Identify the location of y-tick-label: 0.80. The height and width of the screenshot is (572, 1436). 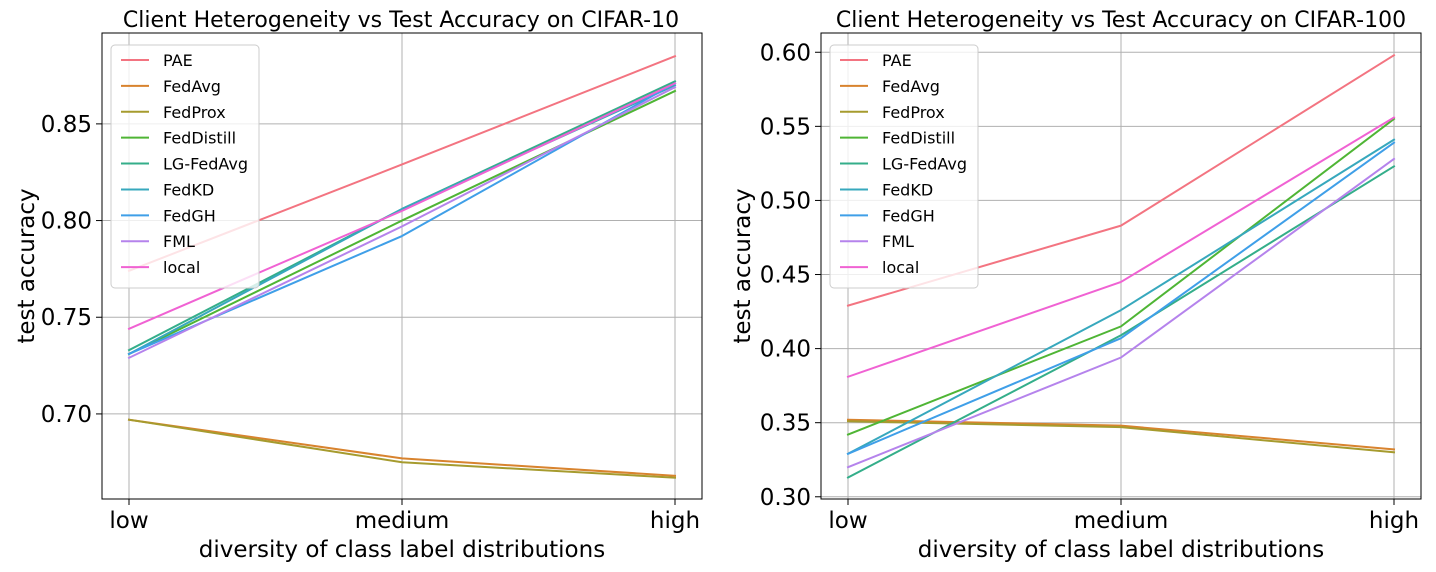
(66, 222).